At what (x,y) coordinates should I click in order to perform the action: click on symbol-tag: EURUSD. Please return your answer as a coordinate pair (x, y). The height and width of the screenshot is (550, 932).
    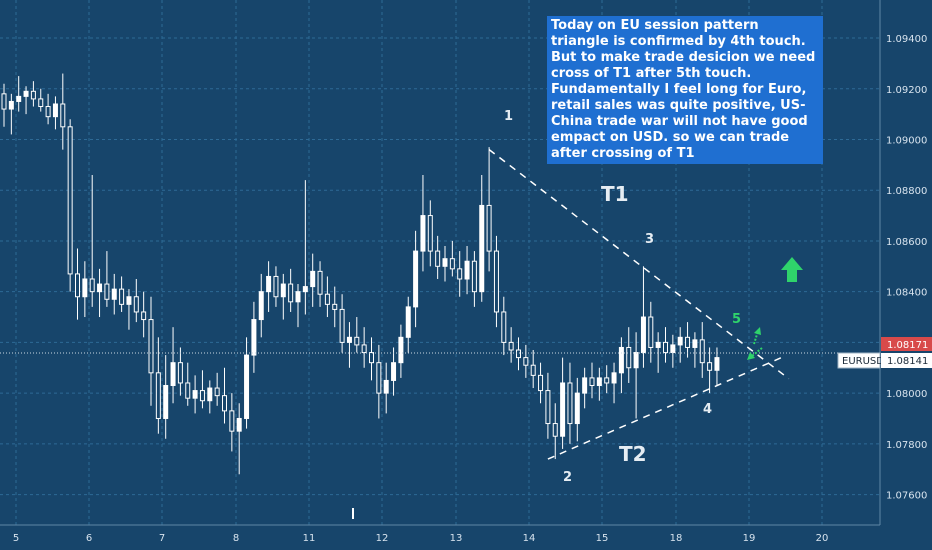
    Looking at the image, I should click on (860, 360).